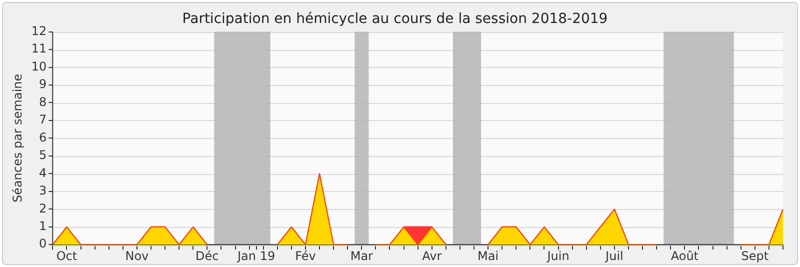  I want to click on y-tick-label: 8, so click(43, 101).